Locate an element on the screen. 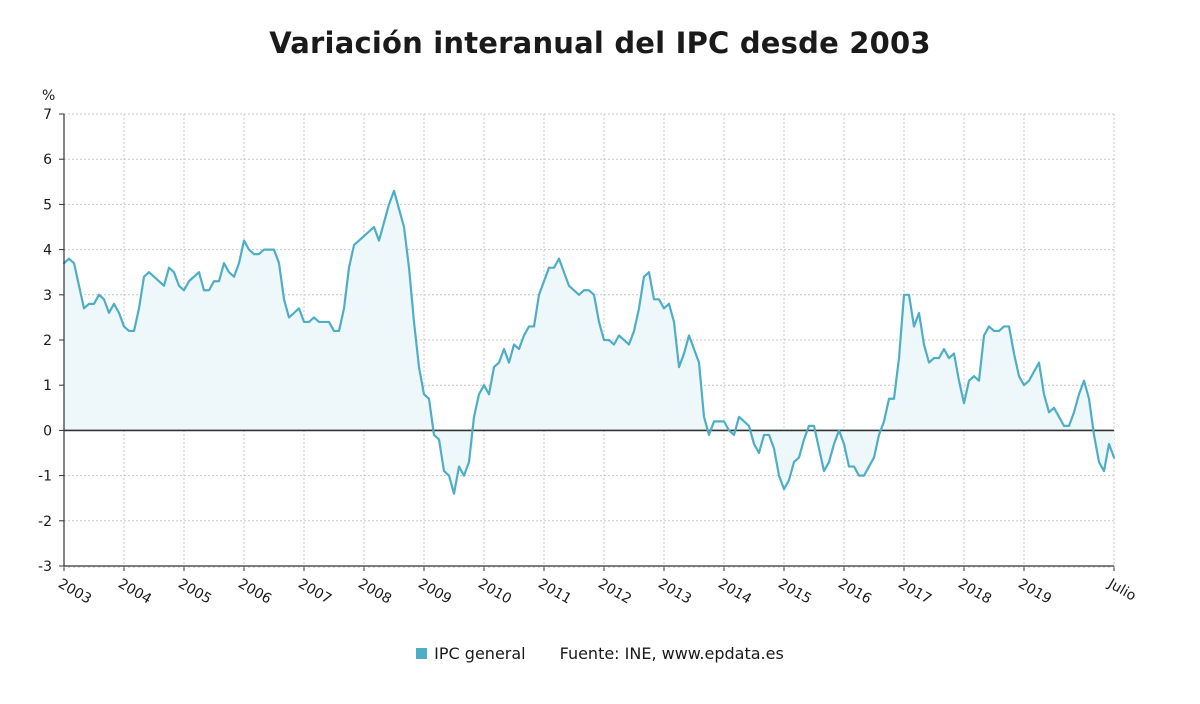  y-tick-label: 4 is located at coordinates (47, 251).